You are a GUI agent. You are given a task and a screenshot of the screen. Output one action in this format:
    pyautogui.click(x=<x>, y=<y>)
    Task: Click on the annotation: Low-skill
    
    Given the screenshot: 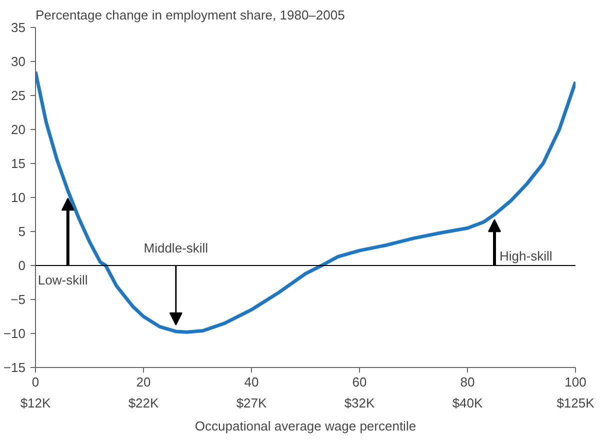 What is the action you would take?
    pyautogui.click(x=63, y=280)
    